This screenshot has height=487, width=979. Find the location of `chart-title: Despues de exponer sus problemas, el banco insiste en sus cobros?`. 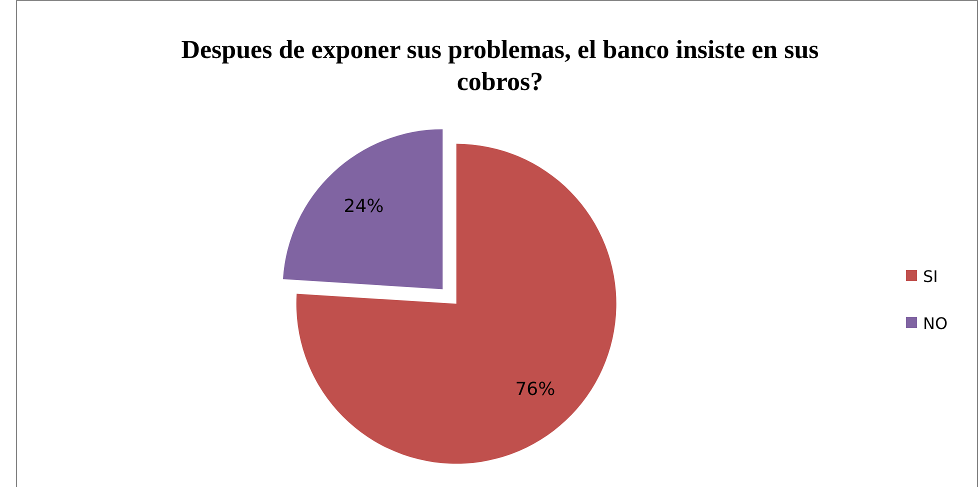

chart-title: Despues de exponer sus problemas, el banco insiste en sus cobros? is located at coordinates (500, 65).